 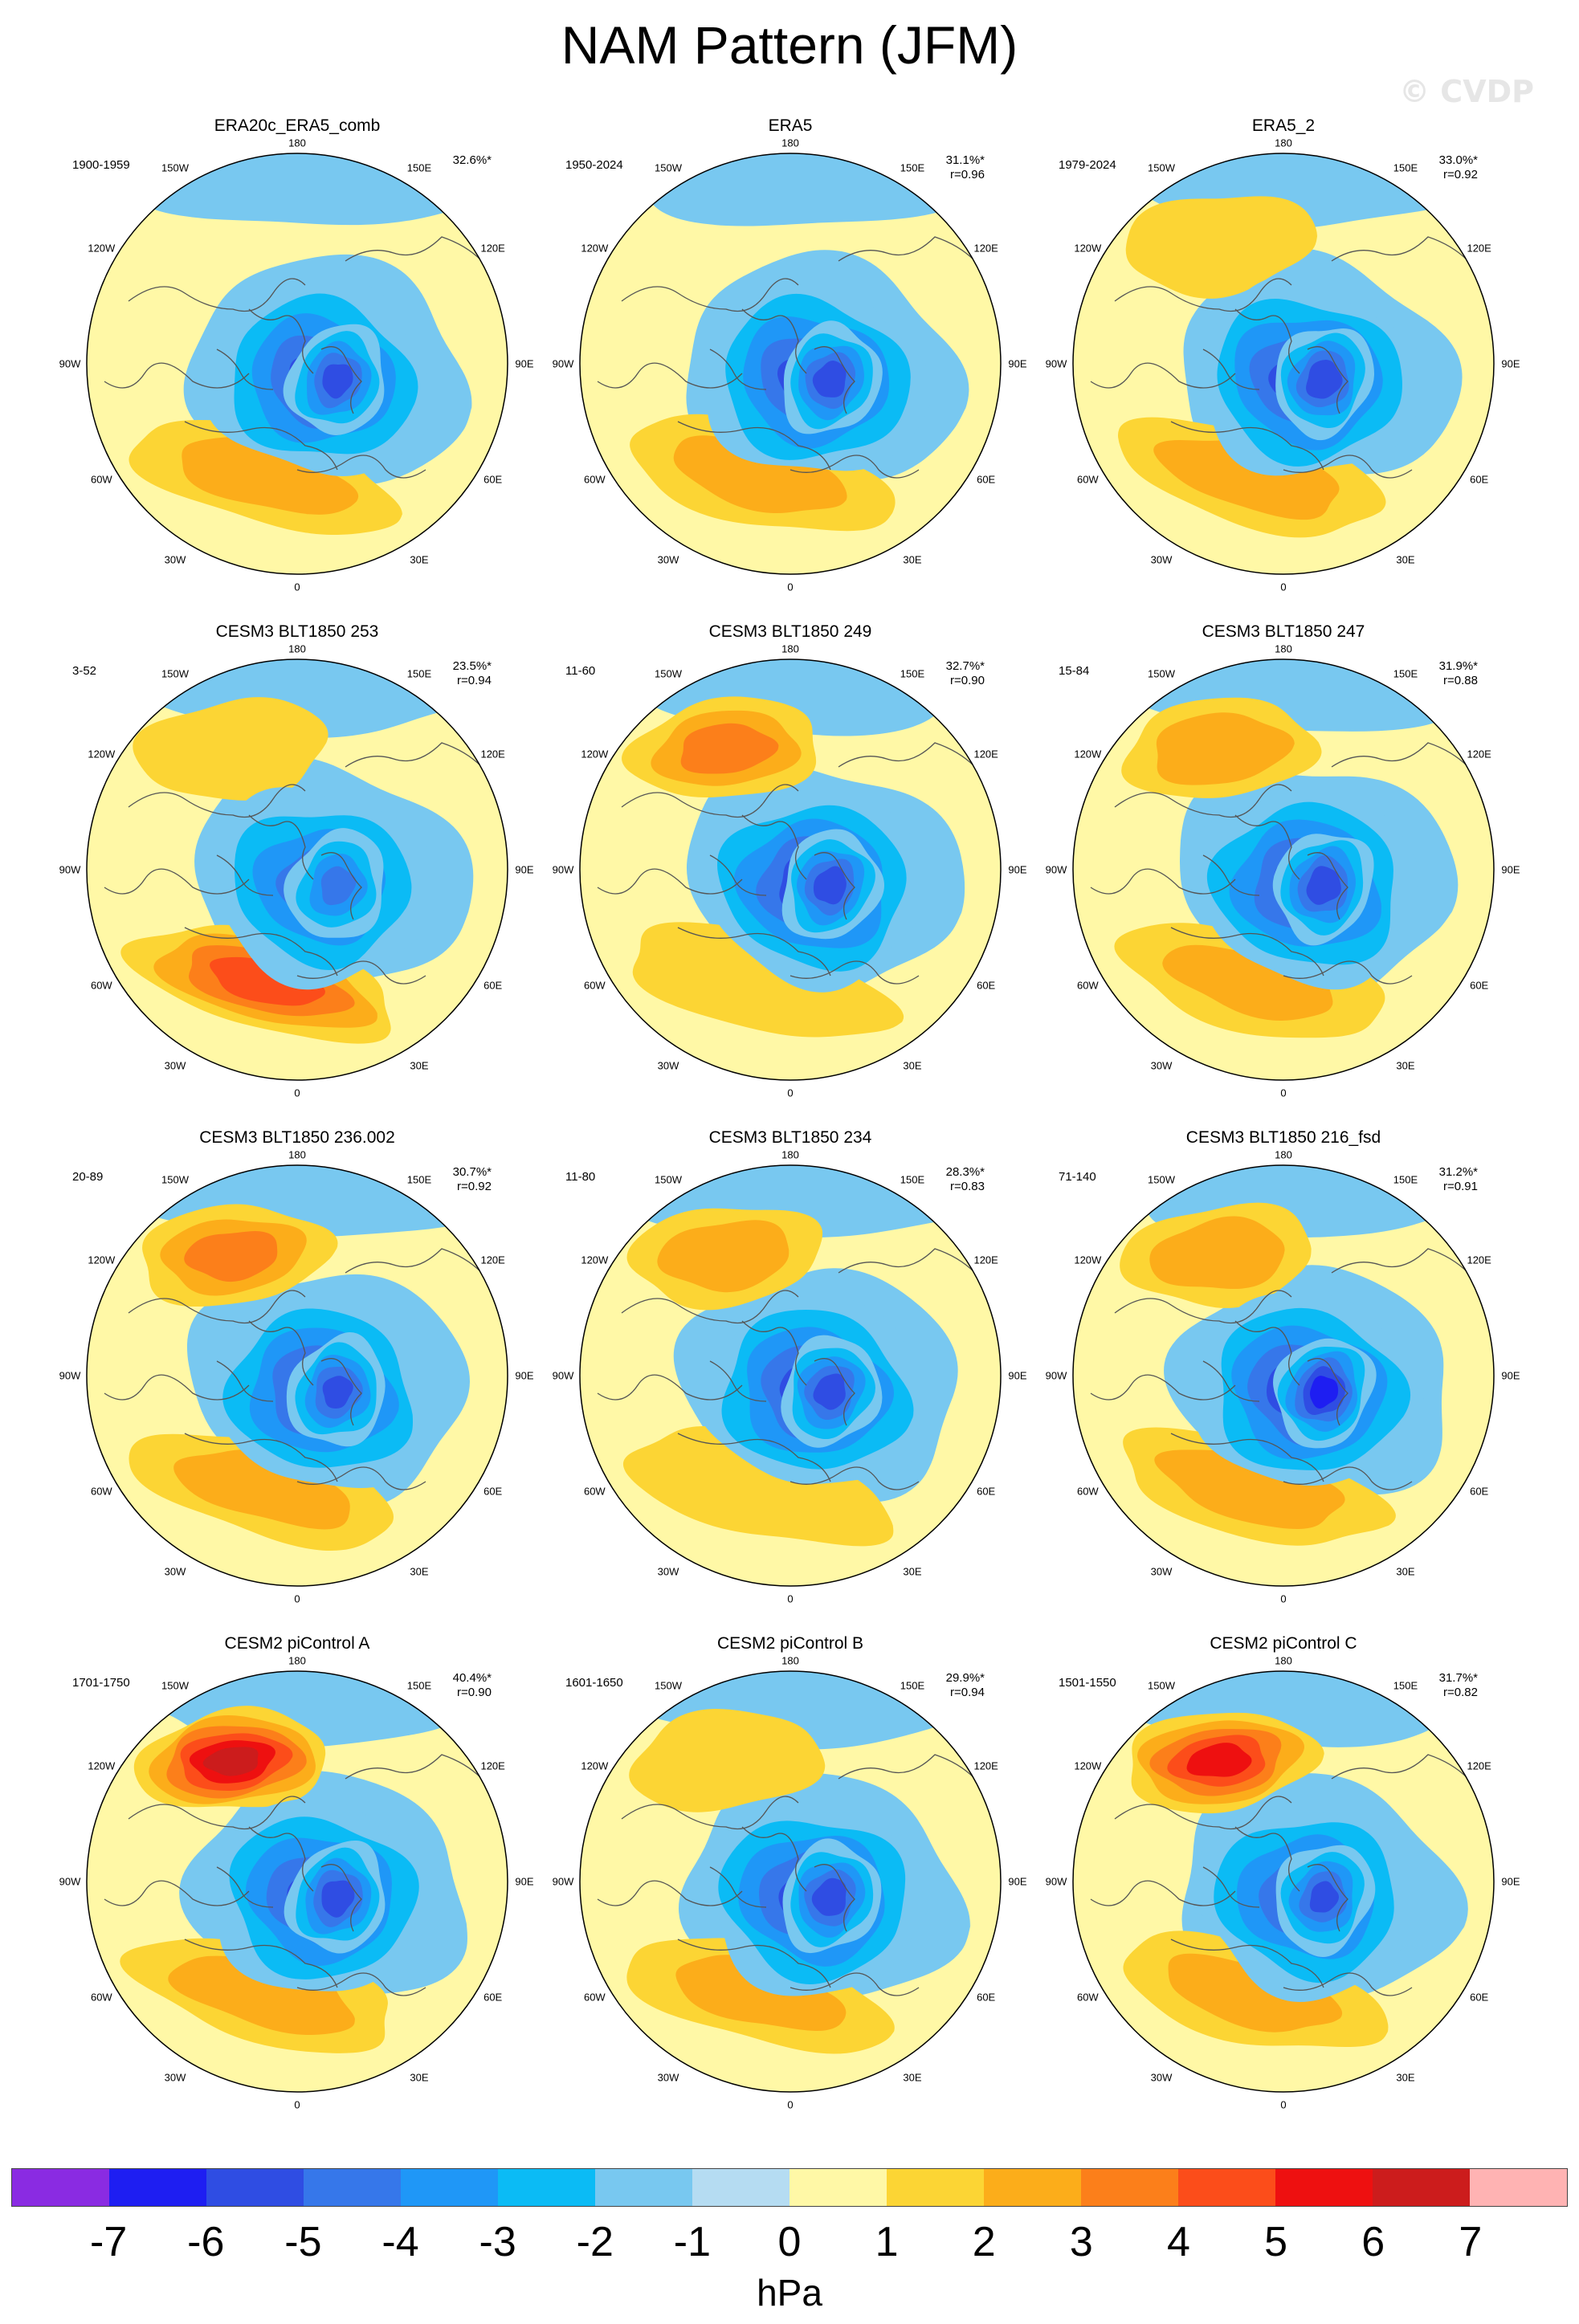 What do you see at coordinates (816, 190) in the screenshot?
I see `north-pacific-belt-contour` at bounding box center [816, 190].